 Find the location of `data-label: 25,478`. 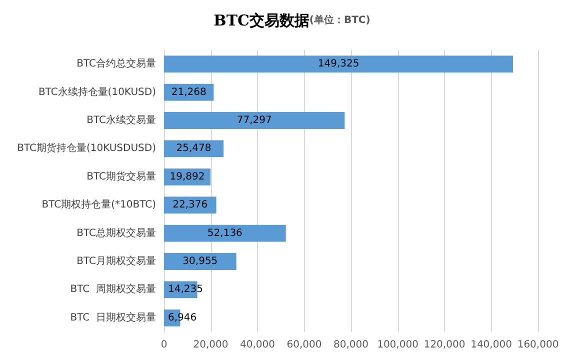

data-label: 25,478 is located at coordinates (194, 148).